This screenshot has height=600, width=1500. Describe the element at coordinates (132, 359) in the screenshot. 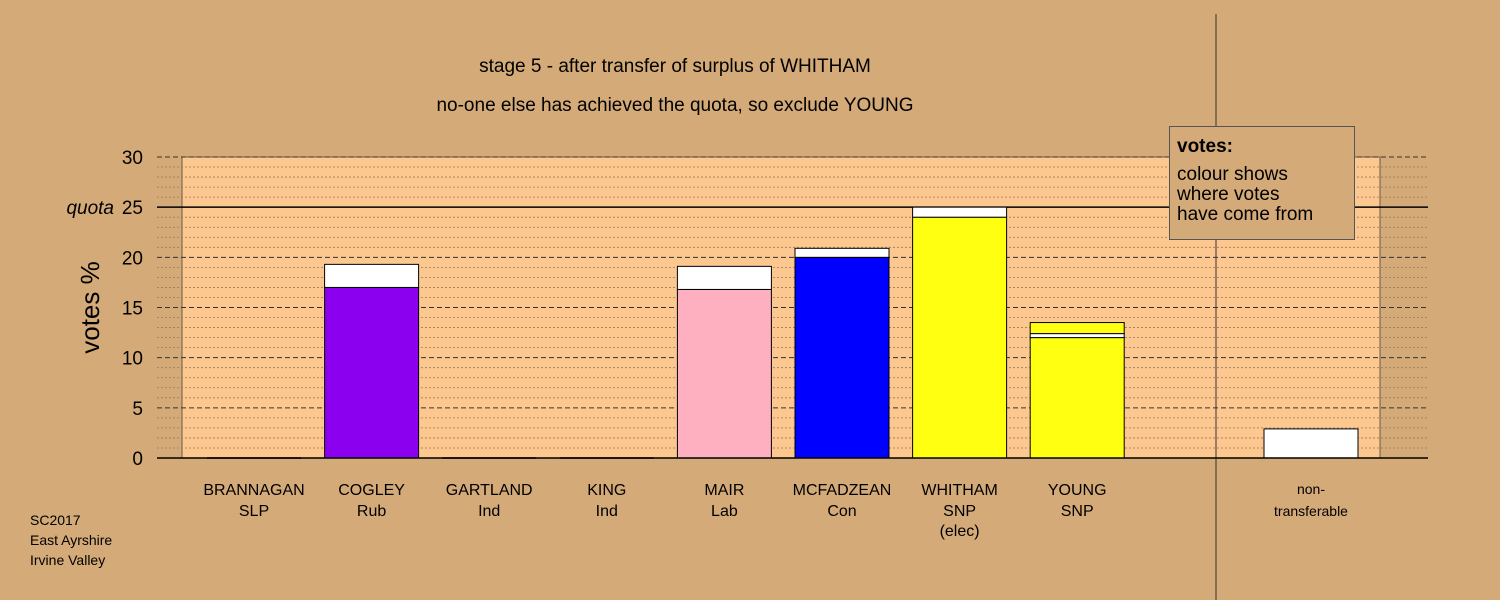

I see `y-tick-label: 10` at that location.